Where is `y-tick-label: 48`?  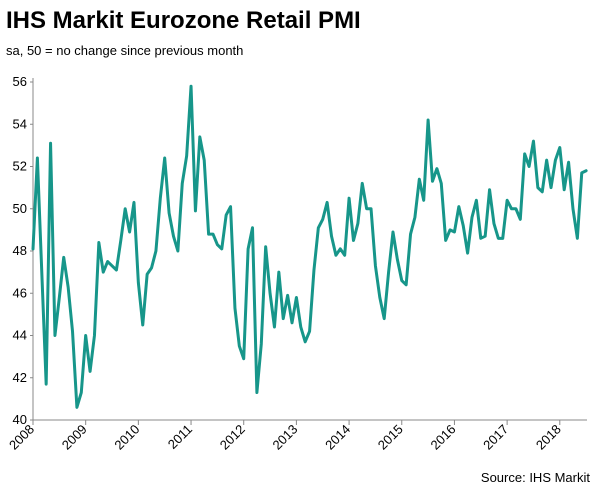 y-tick-label: 48 is located at coordinates (20, 250).